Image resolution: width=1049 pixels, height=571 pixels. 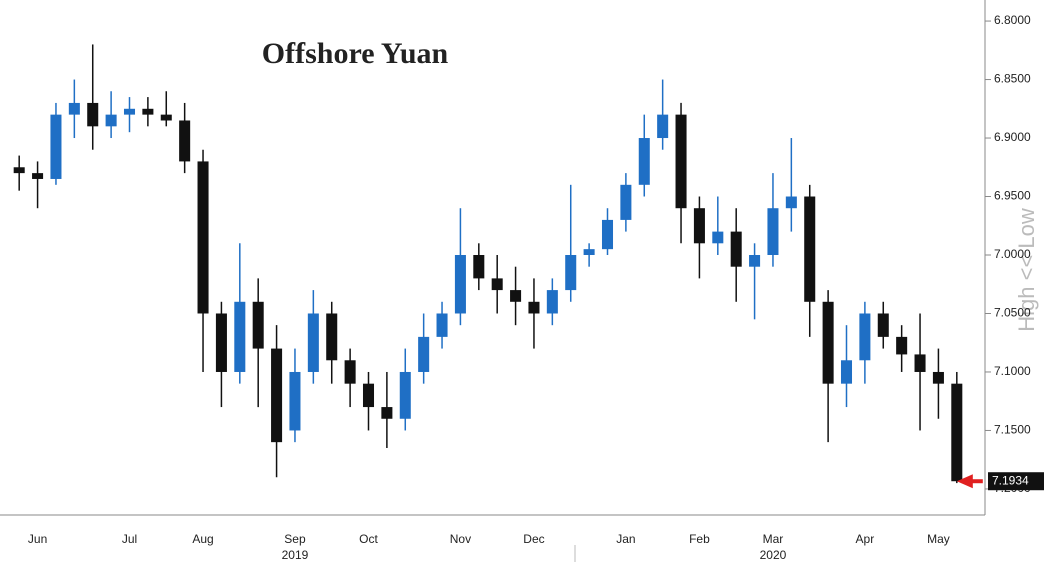 What do you see at coordinates (938, 539) in the screenshot?
I see `x-tick-label: May` at bounding box center [938, 539].